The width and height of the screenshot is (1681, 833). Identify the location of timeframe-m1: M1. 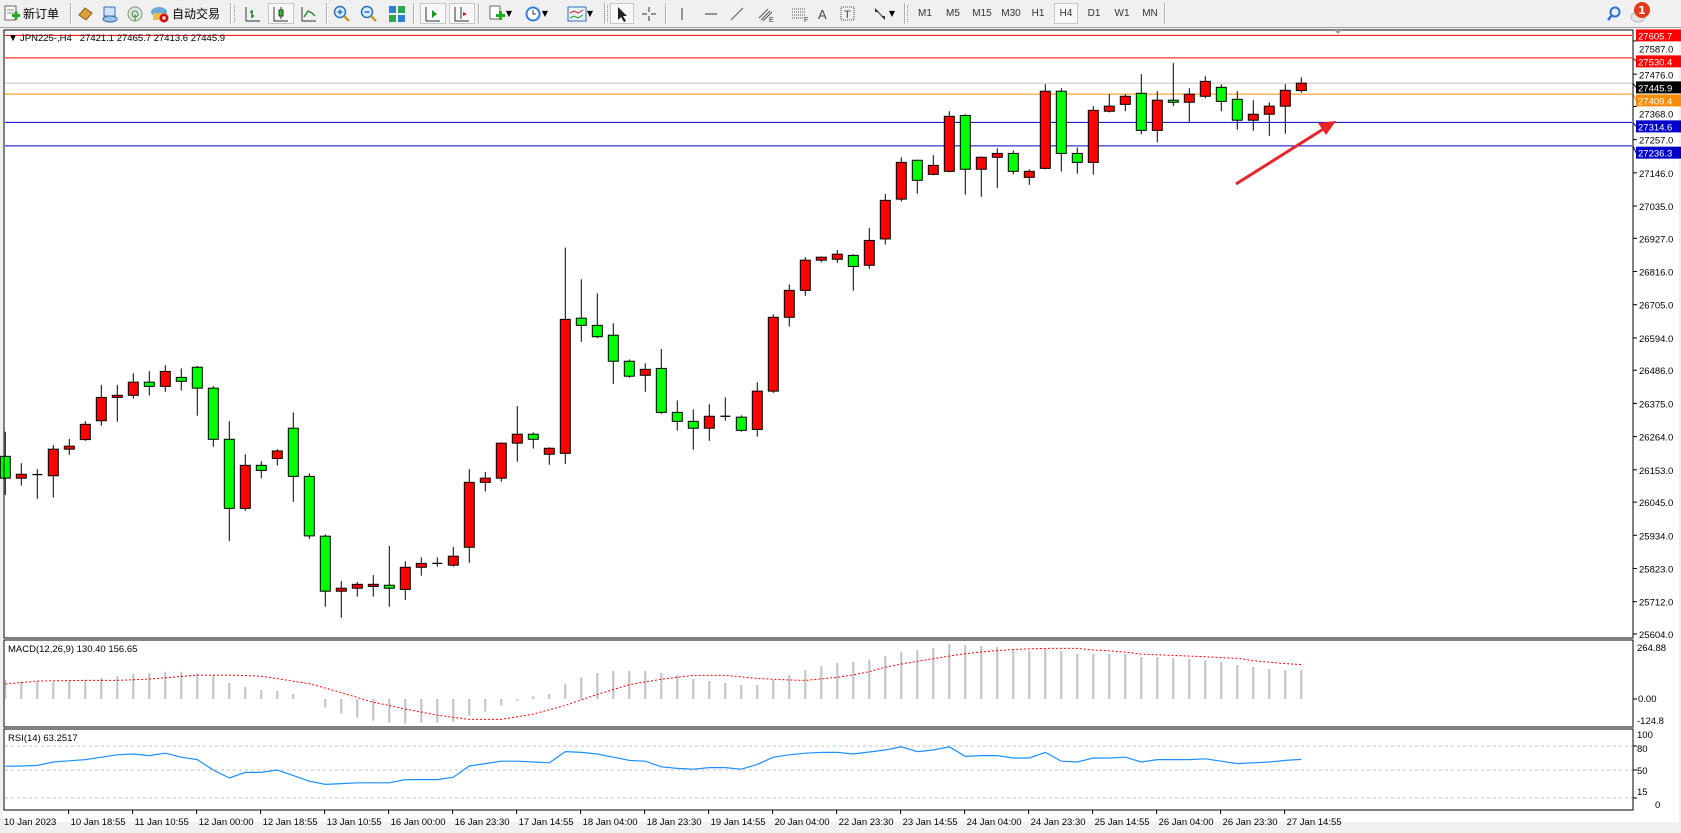
(925, 13).